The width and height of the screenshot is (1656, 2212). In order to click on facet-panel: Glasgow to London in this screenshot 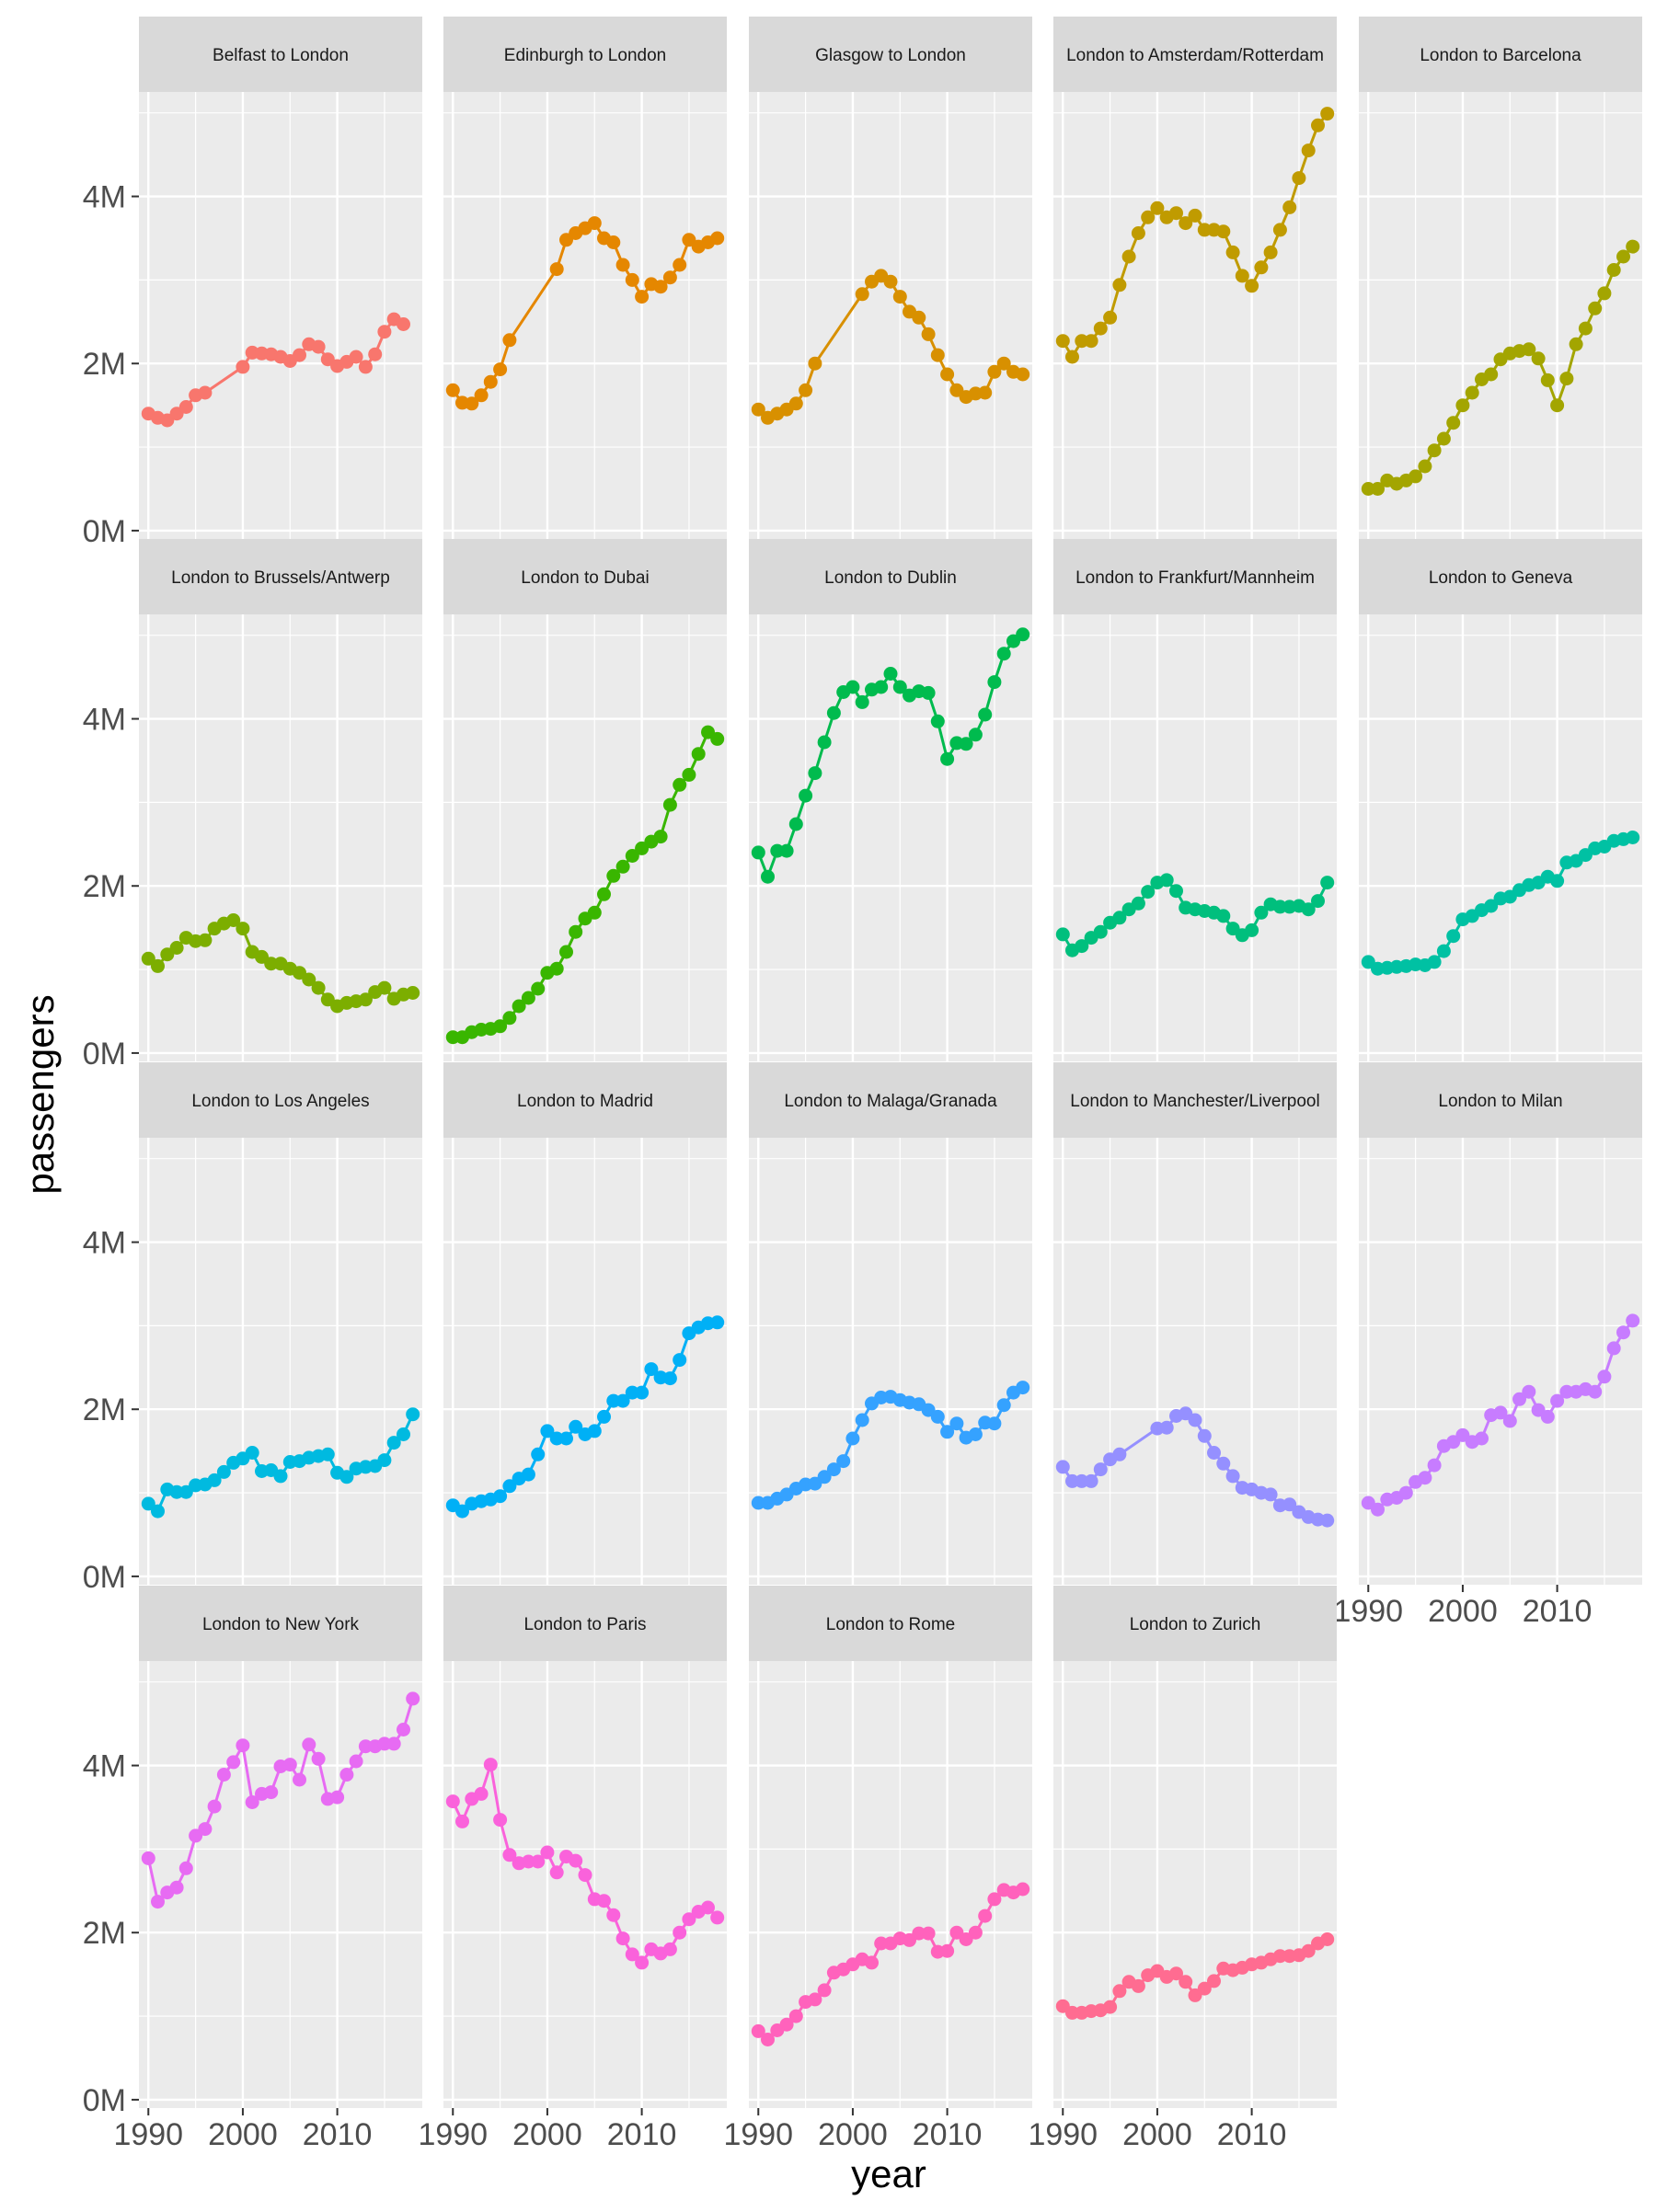, I will do `click(890, 278)`.